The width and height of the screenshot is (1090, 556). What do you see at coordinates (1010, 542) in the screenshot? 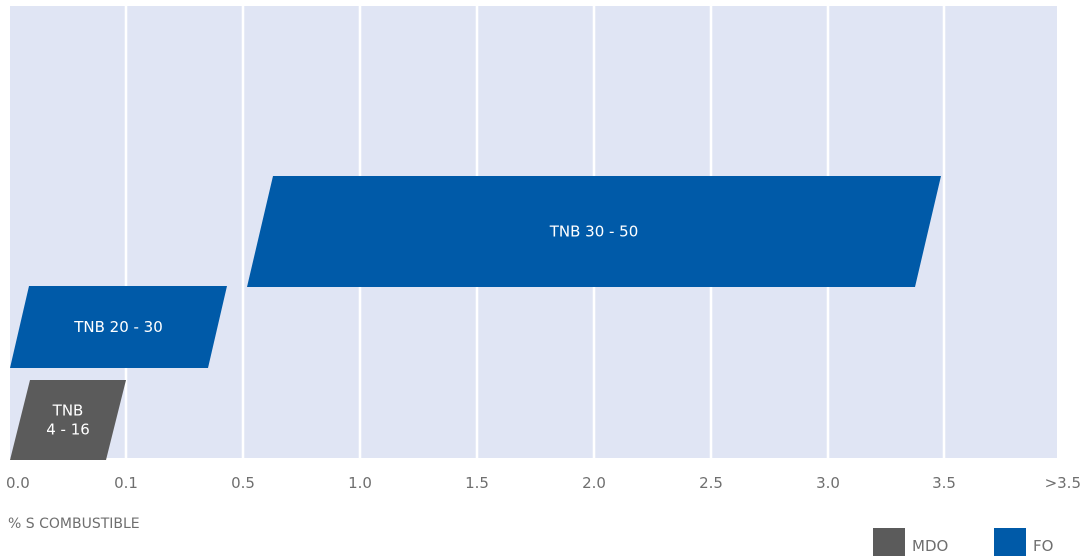
I see `legend-swatch-fo` at bounding box center [1010, 542].